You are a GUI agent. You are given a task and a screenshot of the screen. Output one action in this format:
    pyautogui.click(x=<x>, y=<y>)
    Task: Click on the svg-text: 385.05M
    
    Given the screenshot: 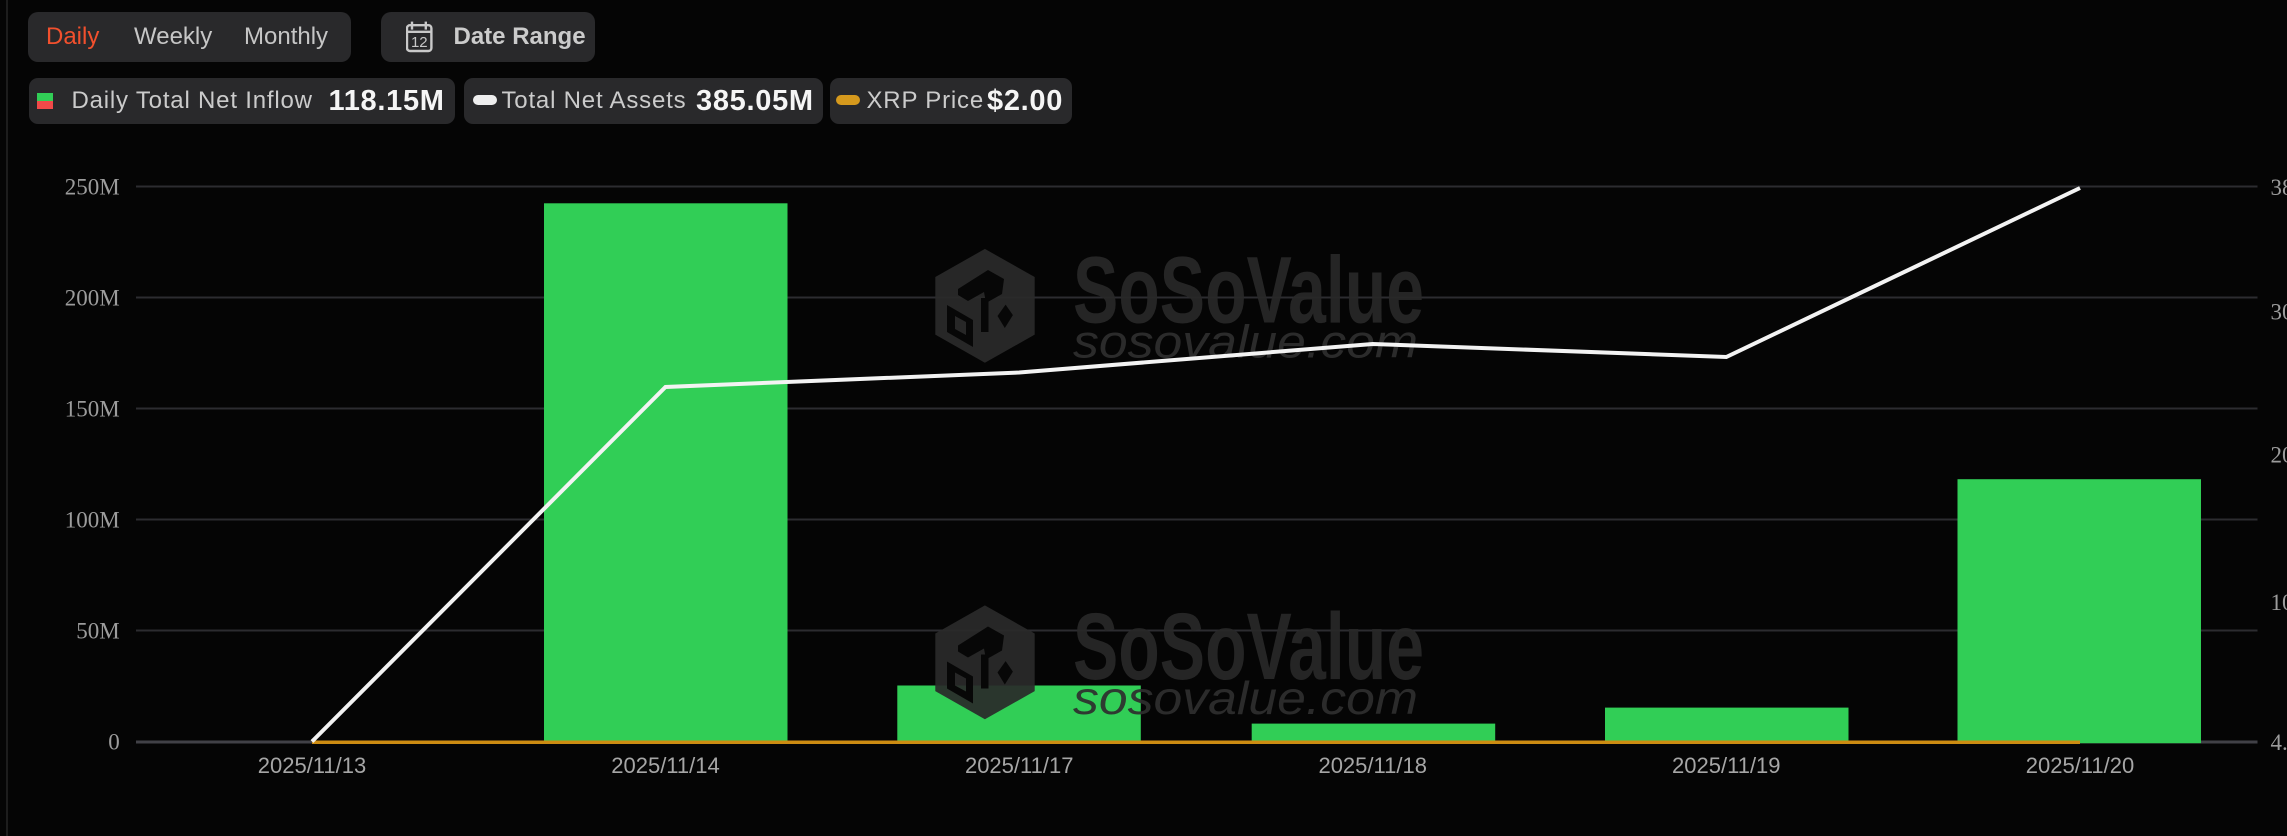 What is the action you would take?
    pyautogui.click(x=2279, y=187)
    